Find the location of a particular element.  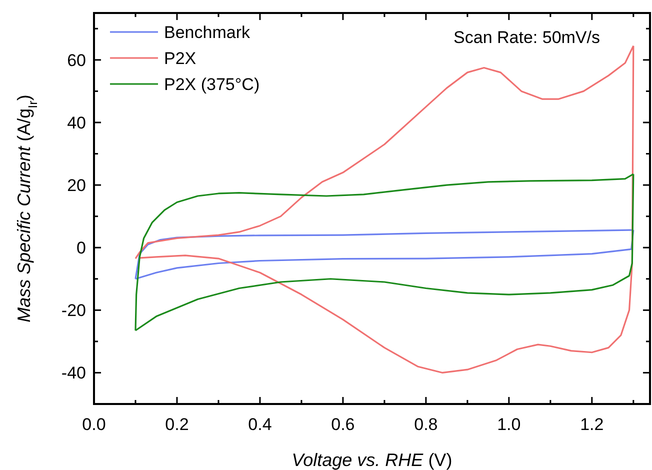

x-tick-label: 0.4 is located at coordinates (260, 424).